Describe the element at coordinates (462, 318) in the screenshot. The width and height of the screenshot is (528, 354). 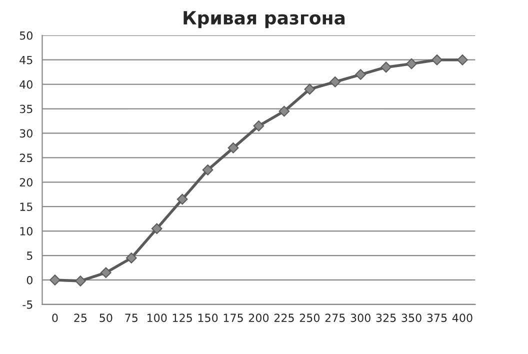
I see `x-tick-label: 400` at that location.